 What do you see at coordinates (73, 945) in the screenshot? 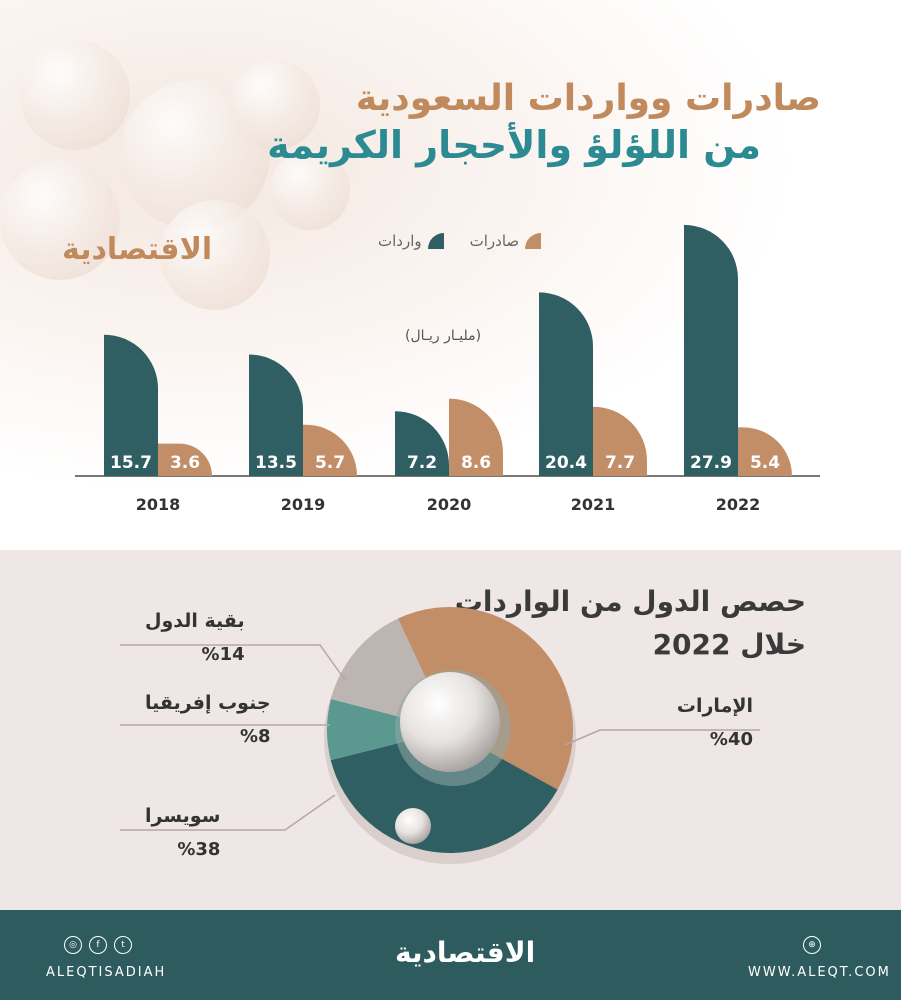
I see `instagram-icon: ◎` at bounding box center [73, 945].